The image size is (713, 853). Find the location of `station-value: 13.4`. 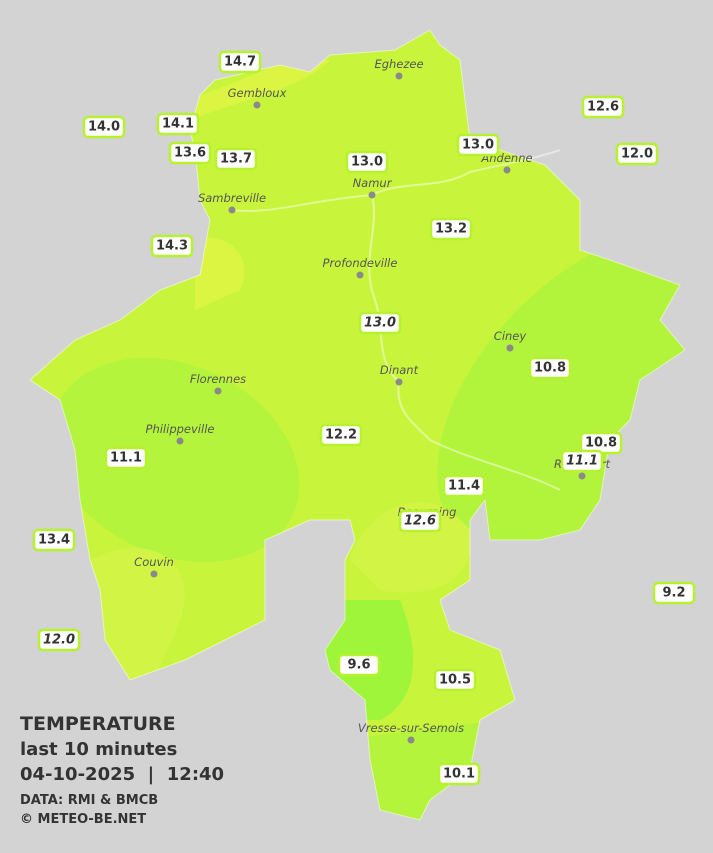

station-value: 13.4 is located at coordinates (54, 540).